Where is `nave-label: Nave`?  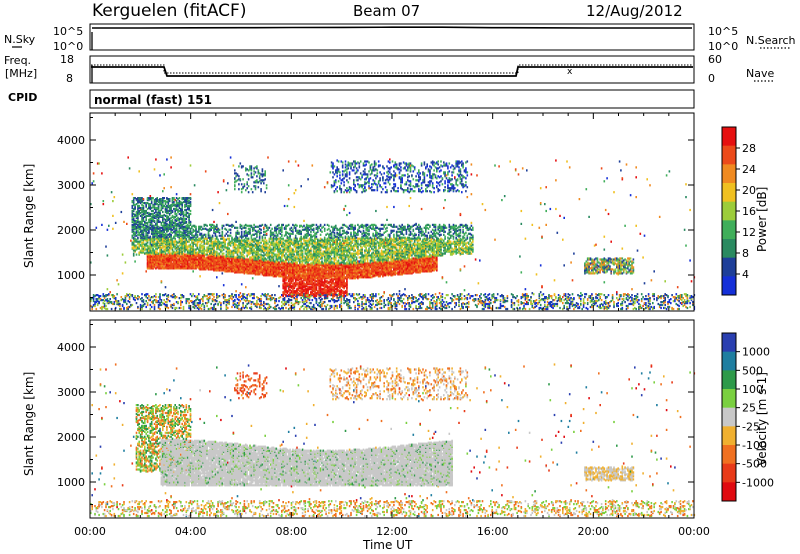 nave-label: Nave is located at coordinates (760, 73).